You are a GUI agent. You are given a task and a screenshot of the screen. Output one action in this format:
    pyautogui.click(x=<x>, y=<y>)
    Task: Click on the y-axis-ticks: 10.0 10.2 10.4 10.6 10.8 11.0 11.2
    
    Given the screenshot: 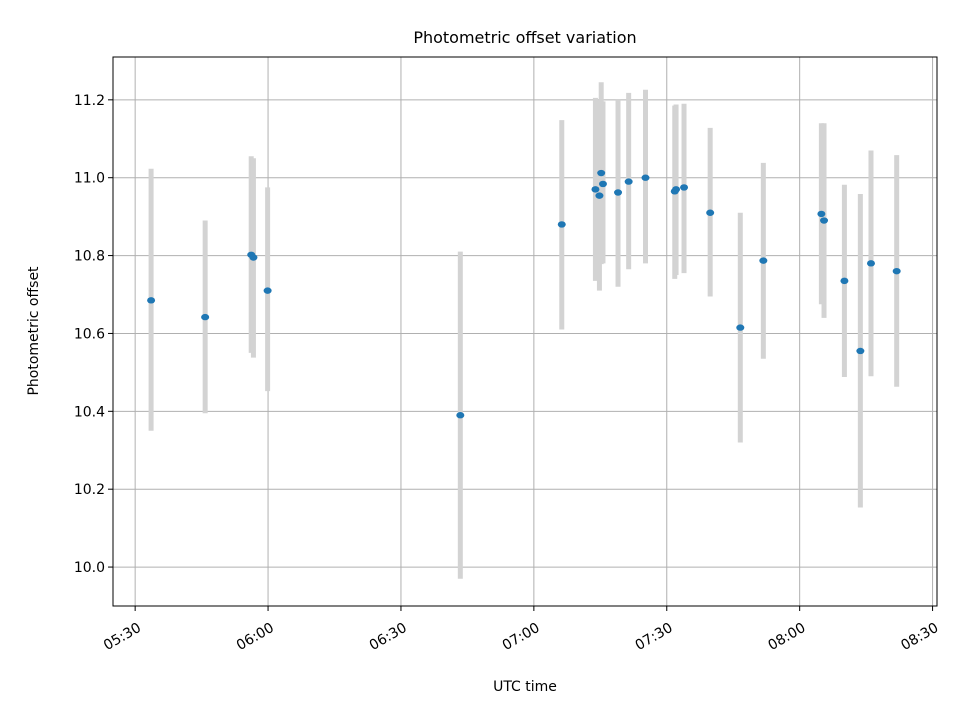 What is the action you would take?
    pyautogui.click(x=93, y=334)
    